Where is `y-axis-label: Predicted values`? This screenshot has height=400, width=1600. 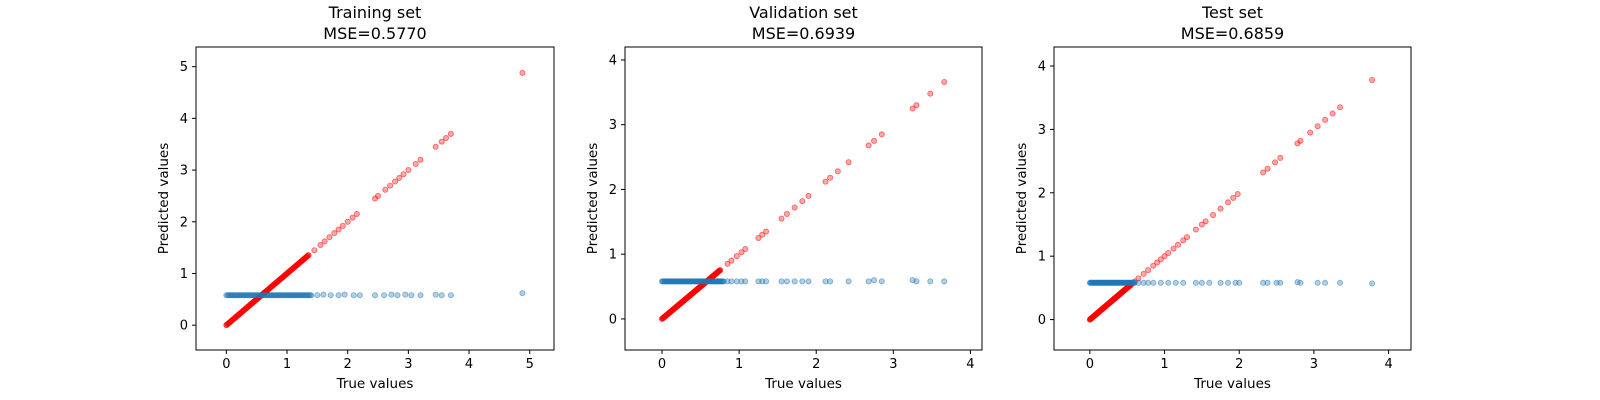 y-axis-label: Predicted values is located at coordinates (593, 199).